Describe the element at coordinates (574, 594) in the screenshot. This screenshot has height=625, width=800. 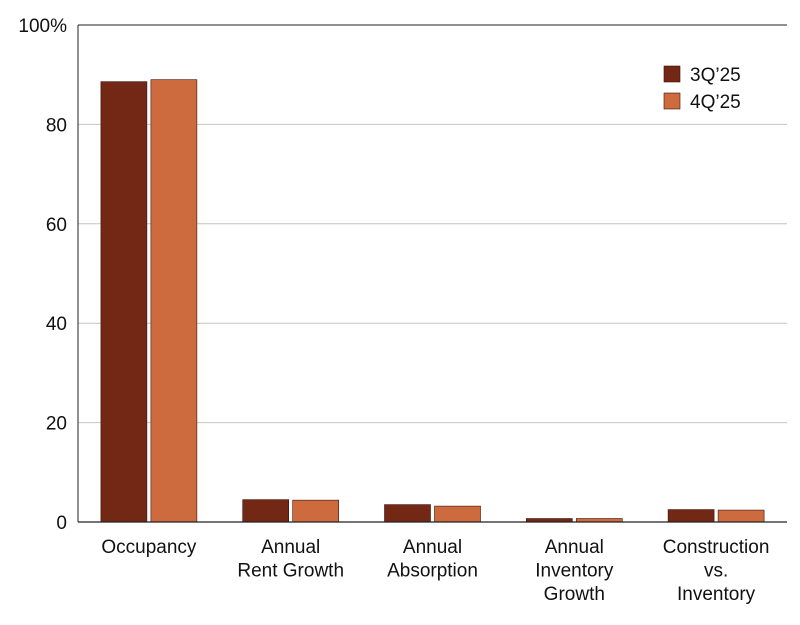
I see `x-category-label: Growth` at that location.